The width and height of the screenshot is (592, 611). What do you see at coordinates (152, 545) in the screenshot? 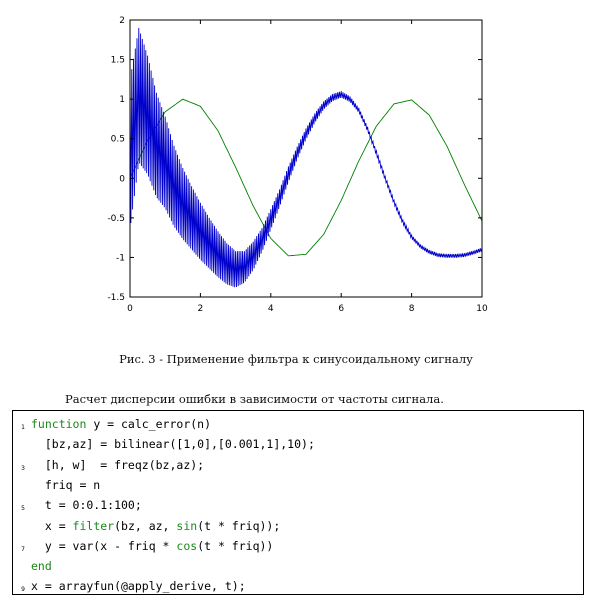
I see `code-line: y = var(x - friq * cos(t * friq))` at bounding box center [152, 545].